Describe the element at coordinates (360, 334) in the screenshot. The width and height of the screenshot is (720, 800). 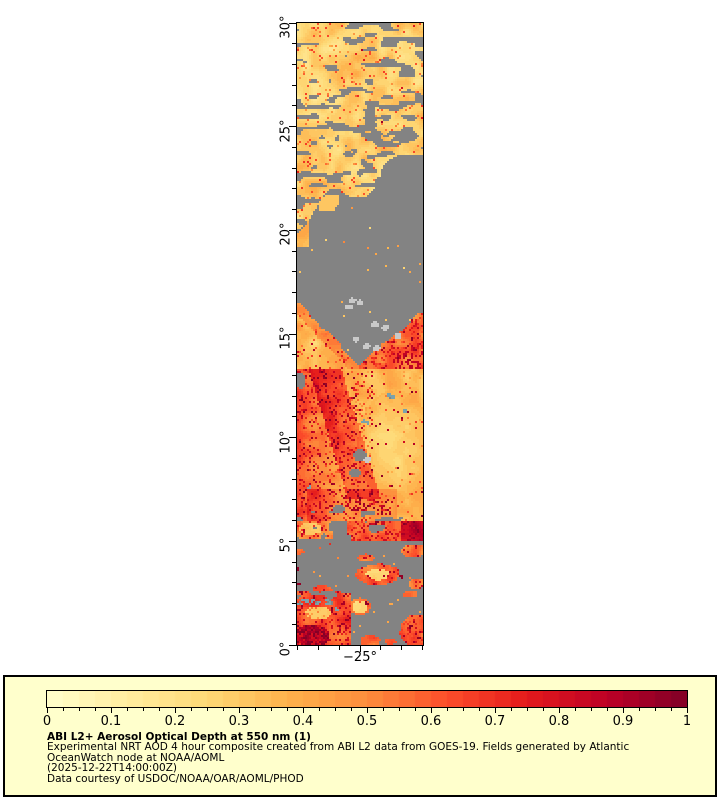
I see `aod-raster-map` at that location.